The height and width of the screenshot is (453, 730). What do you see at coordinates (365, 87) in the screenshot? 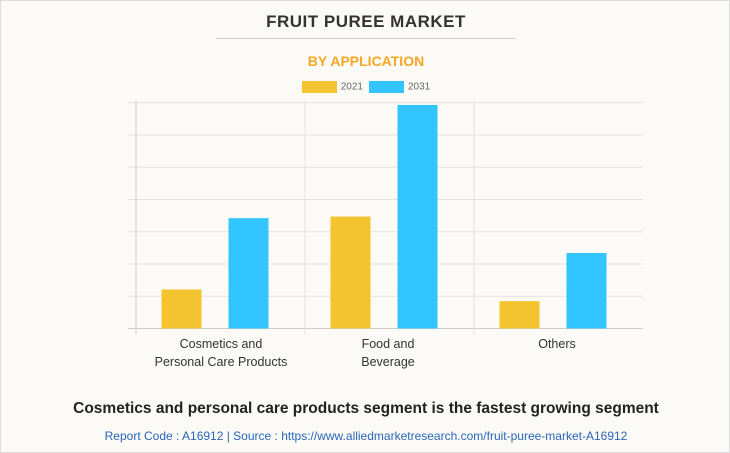
I see `legend: 2021 2031` at bounding box center [365, 87].